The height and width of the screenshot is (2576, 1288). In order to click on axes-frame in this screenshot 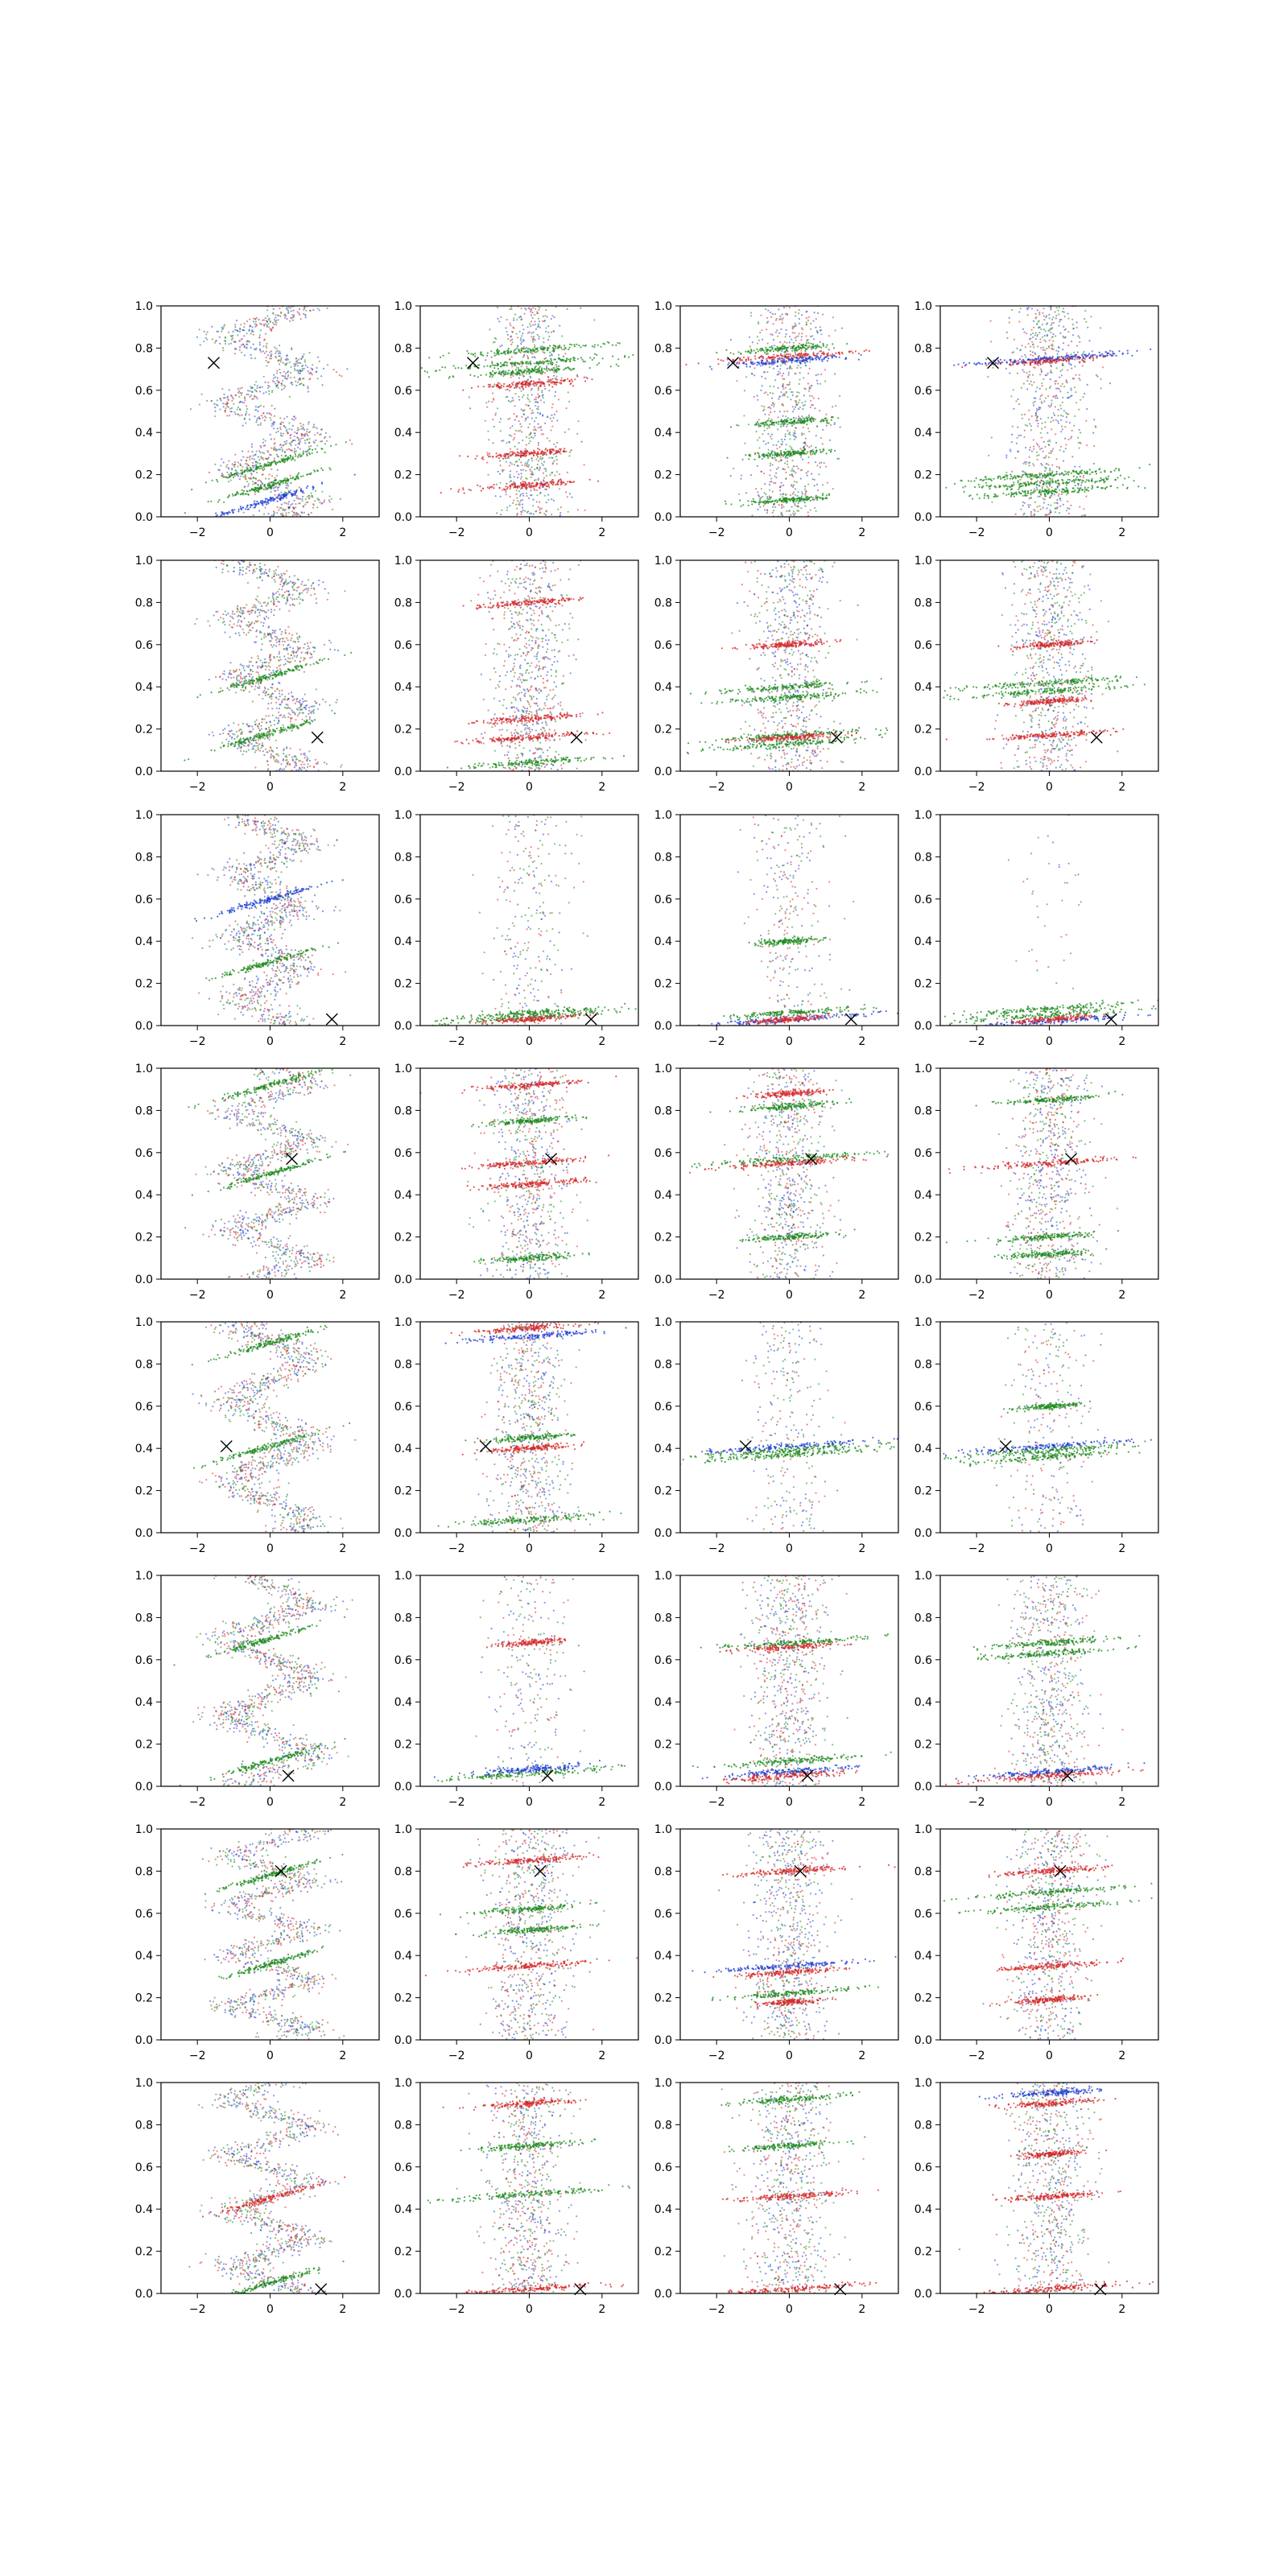, I will do `click(789, 411)`.